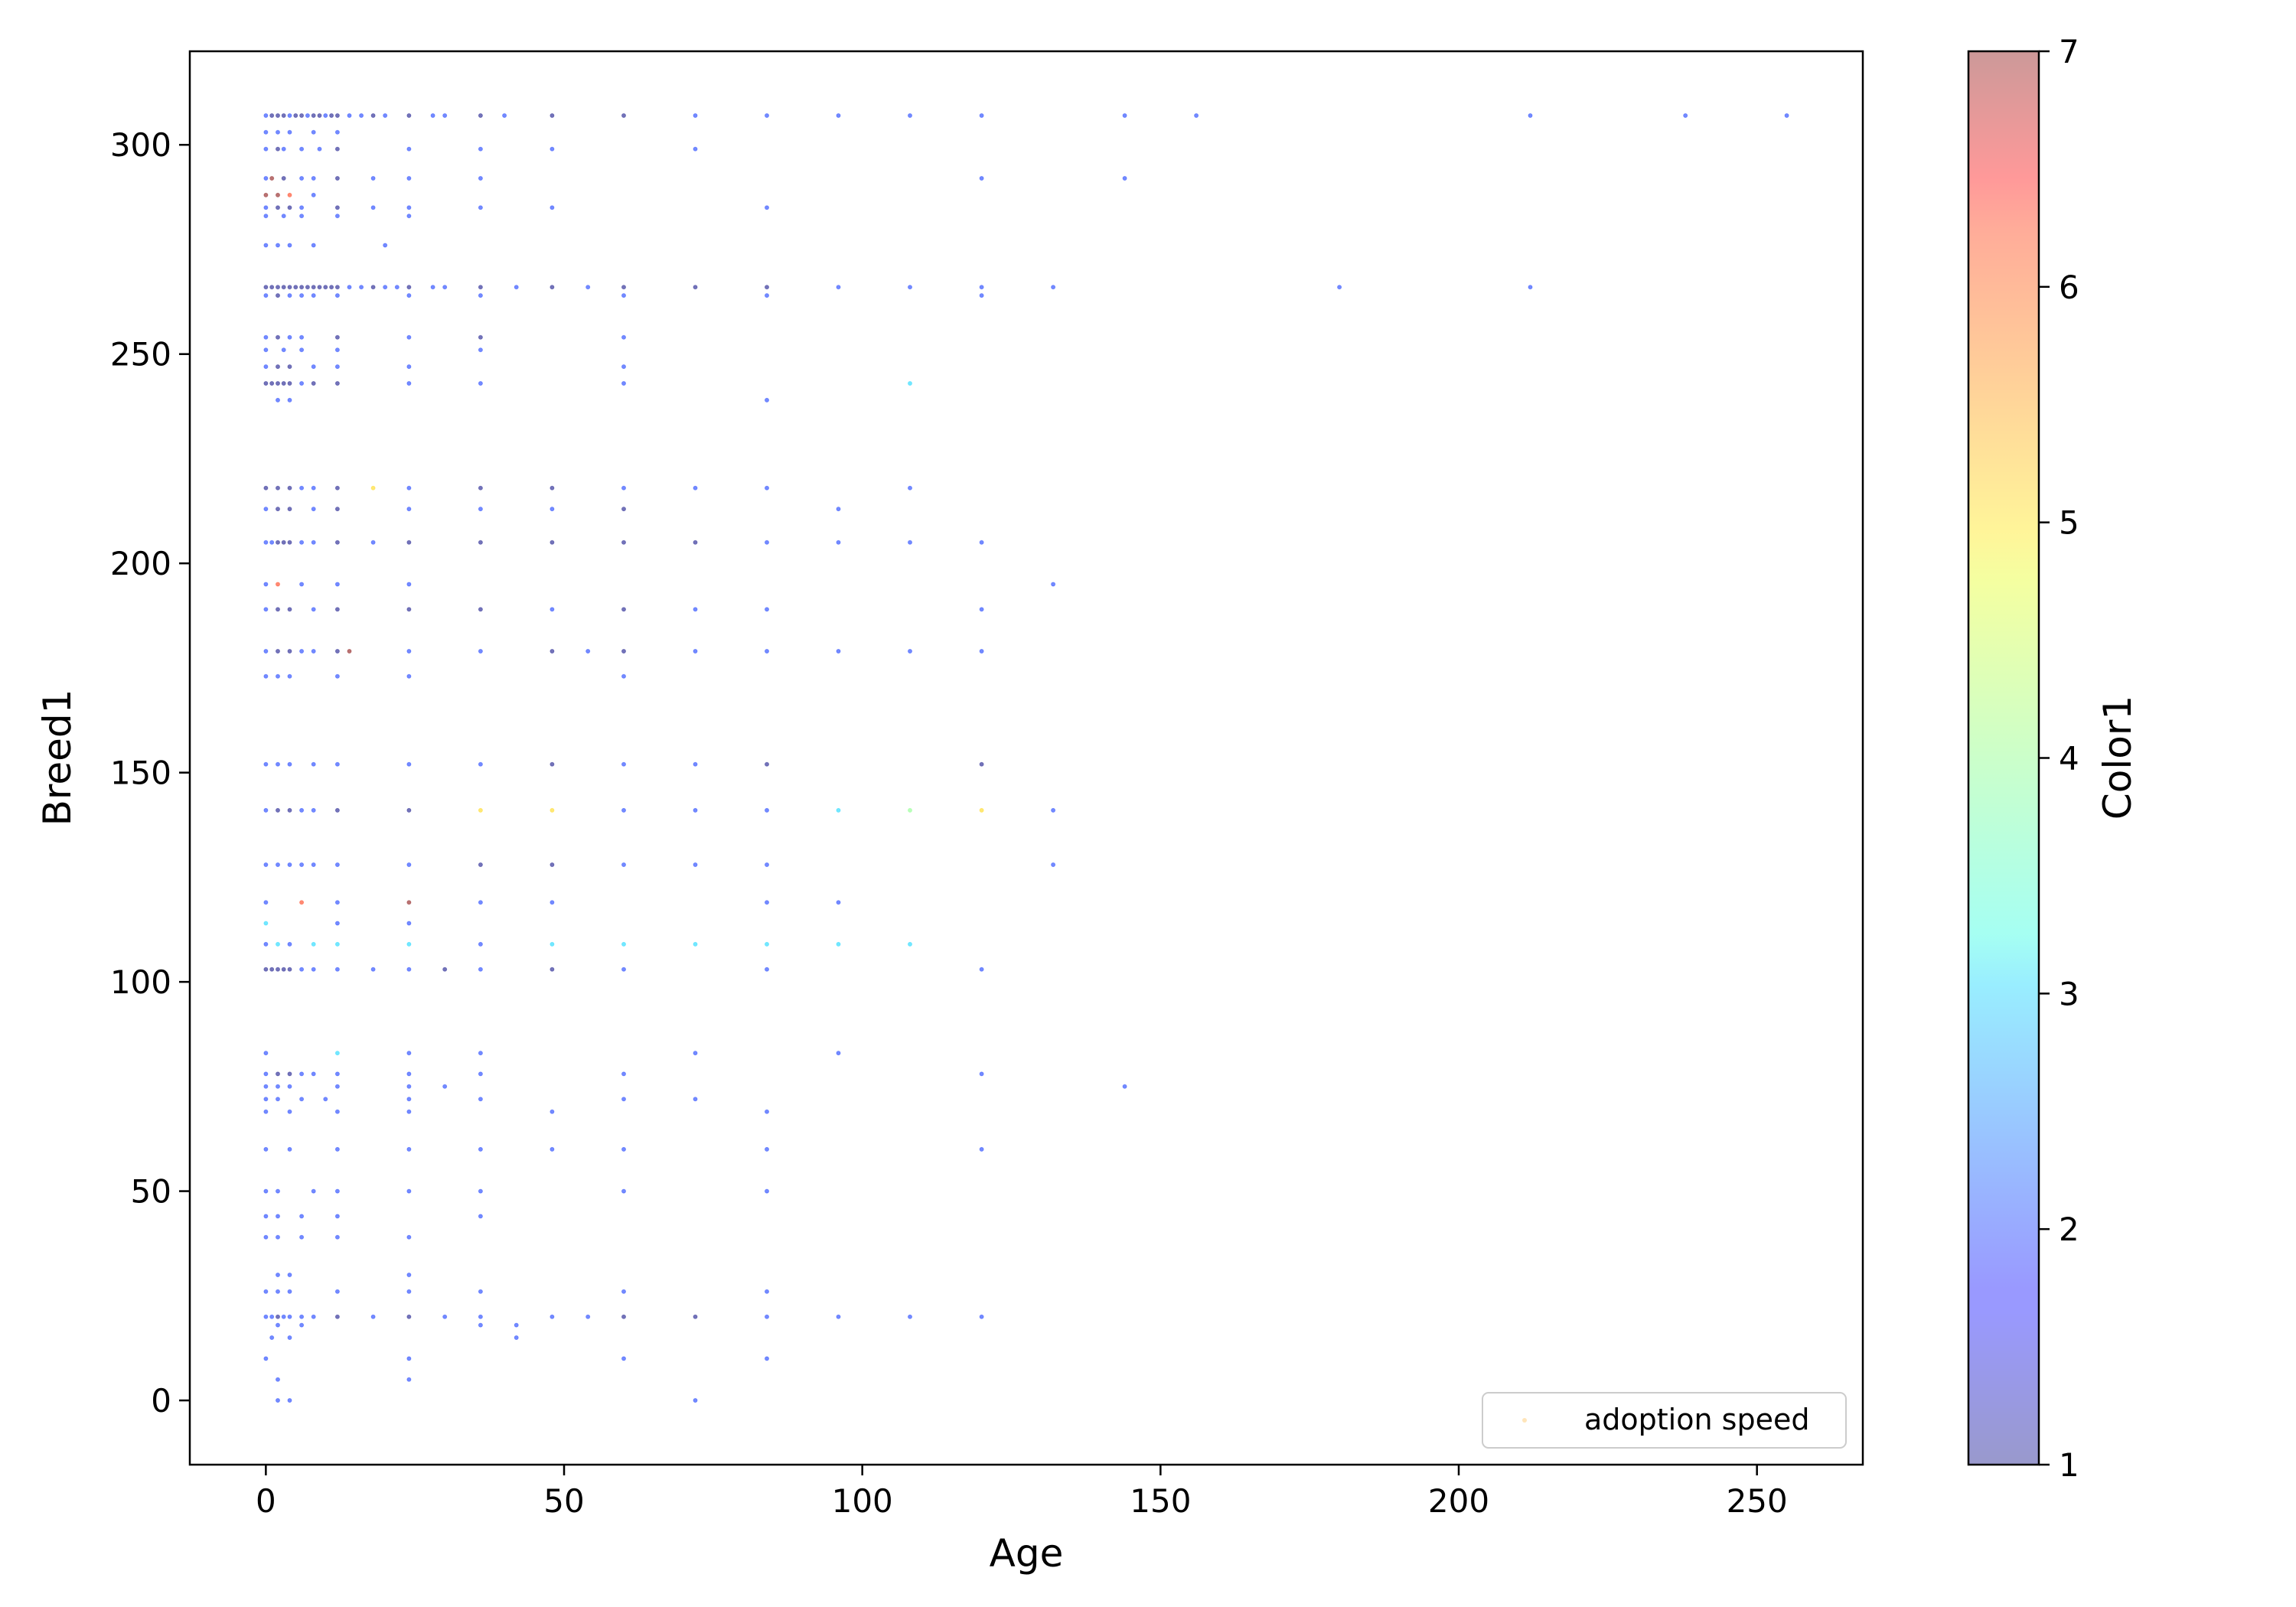 This screenshot has height=1607, width=2296. Describe the element at coordinates (1696, 1420) in the screenshot. I see `legend-label: adoption speed` at that location.